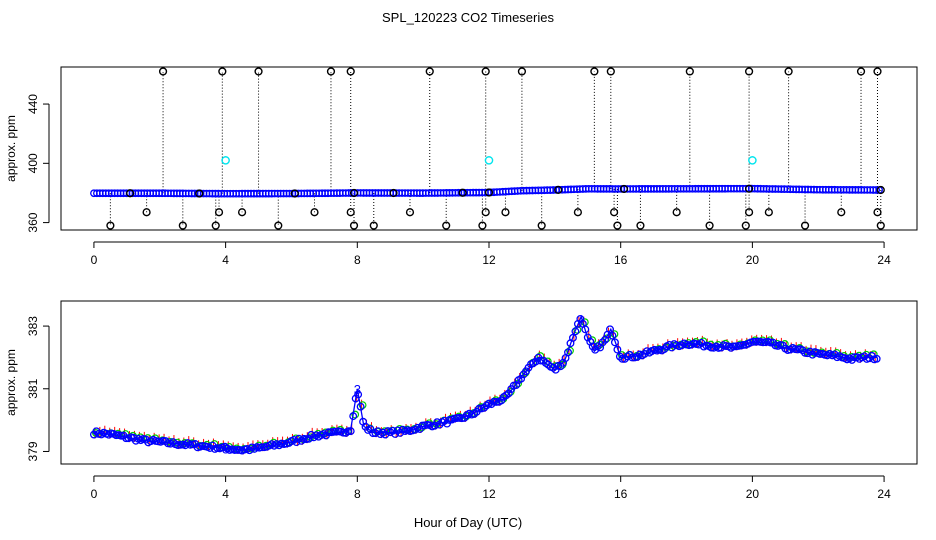 The height and width of the screenshot is (540, 936). I want to click on bottom-x-tick-label: 4, so click(225, 494).